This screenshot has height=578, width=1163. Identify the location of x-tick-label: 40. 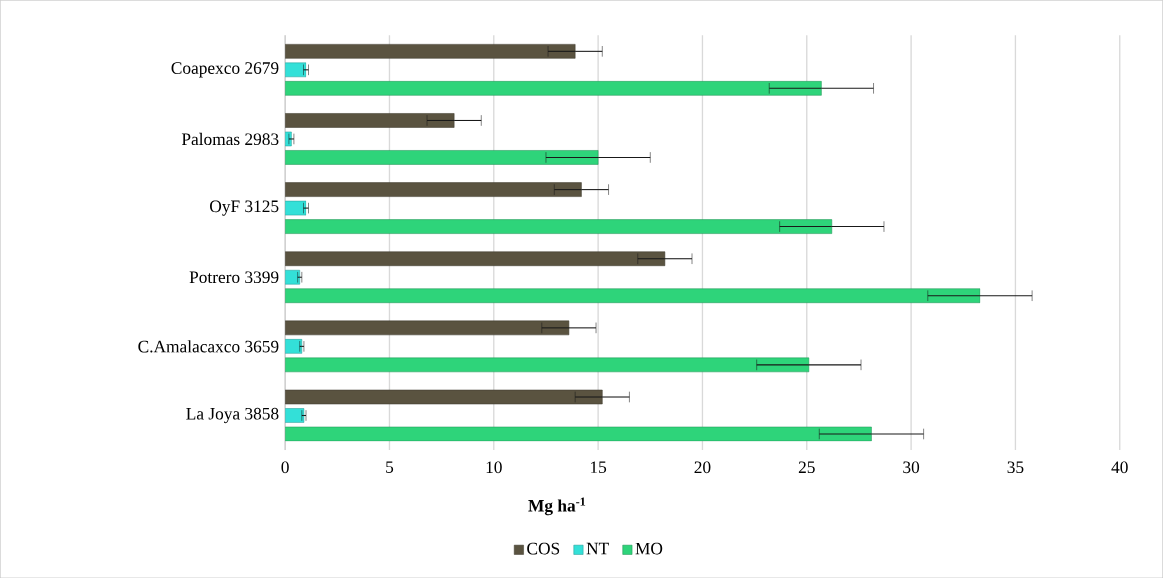
(1119, 467).